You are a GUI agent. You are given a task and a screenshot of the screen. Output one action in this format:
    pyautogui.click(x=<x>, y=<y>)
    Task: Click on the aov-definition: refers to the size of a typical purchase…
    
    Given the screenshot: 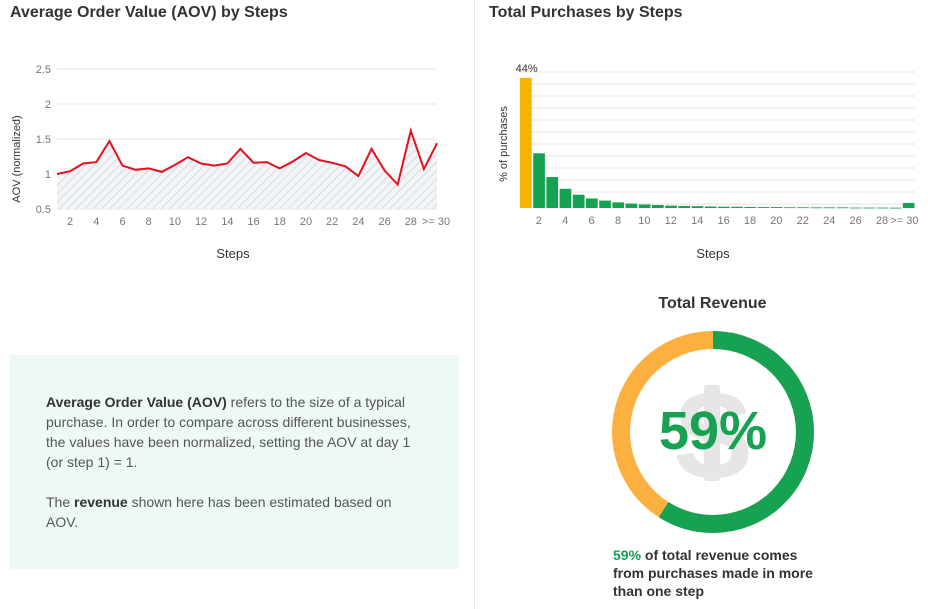 What is the action you would take?
    pyautogui.click(x=228, y=432)
    